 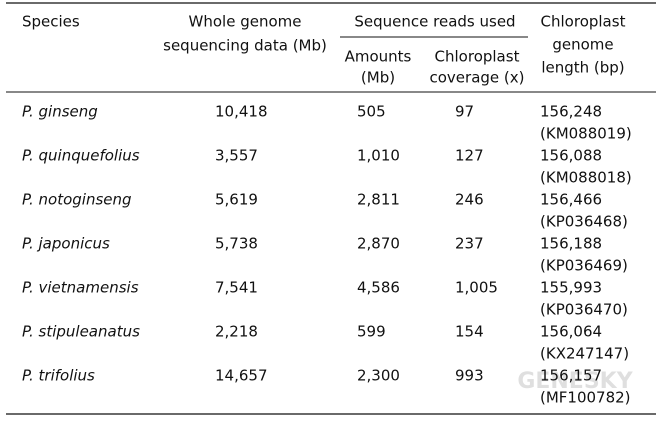 I want to click on species-cell: P. trifolius, so click(x=58, y=376).